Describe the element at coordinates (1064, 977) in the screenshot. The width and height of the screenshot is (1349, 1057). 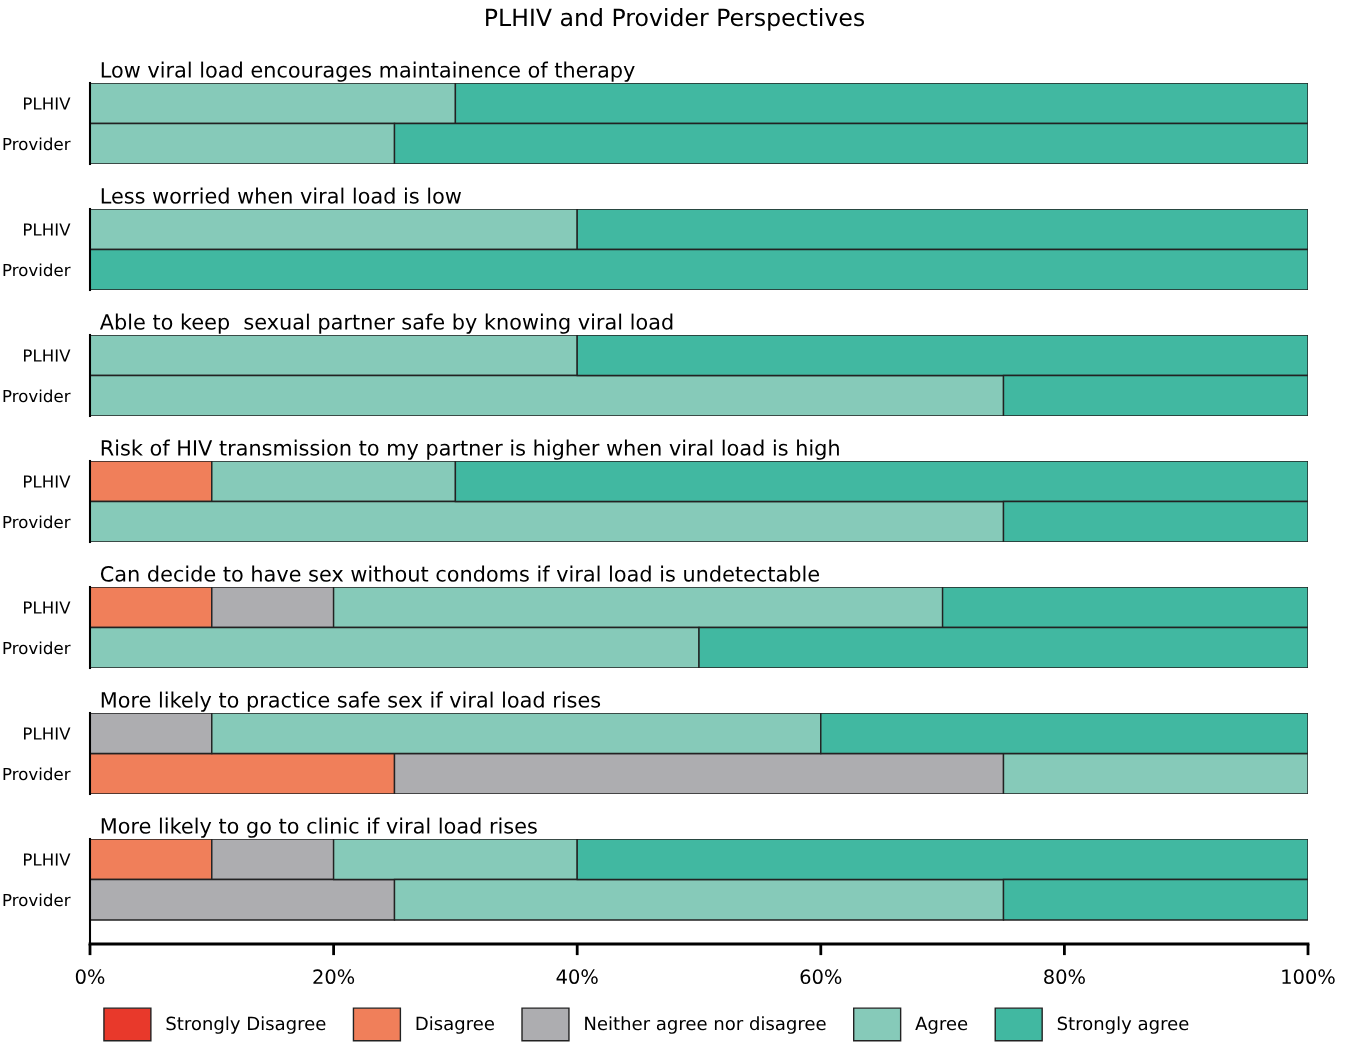
I see `x-tick-label: 80%` at that location.